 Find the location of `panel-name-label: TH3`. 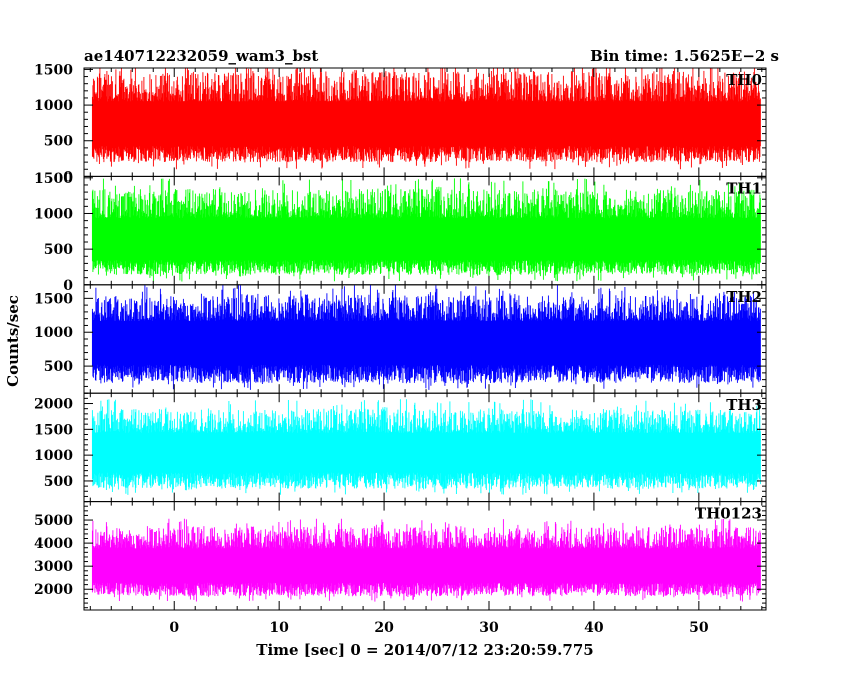

panel-name-label: TH3 is located at coordinates (744, 405).